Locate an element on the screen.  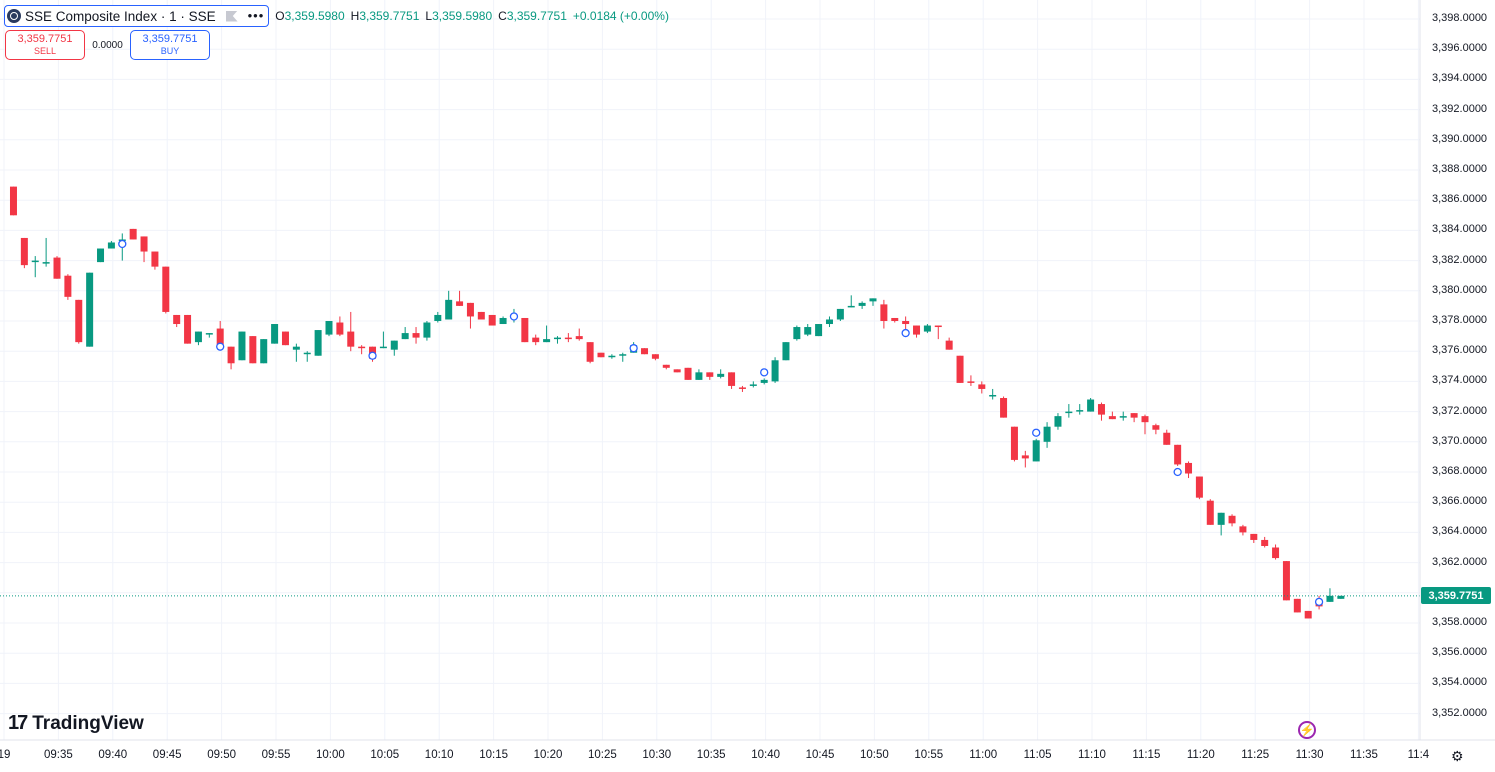
flash-icon: ⚡ is located at coordinates (1307, 730).